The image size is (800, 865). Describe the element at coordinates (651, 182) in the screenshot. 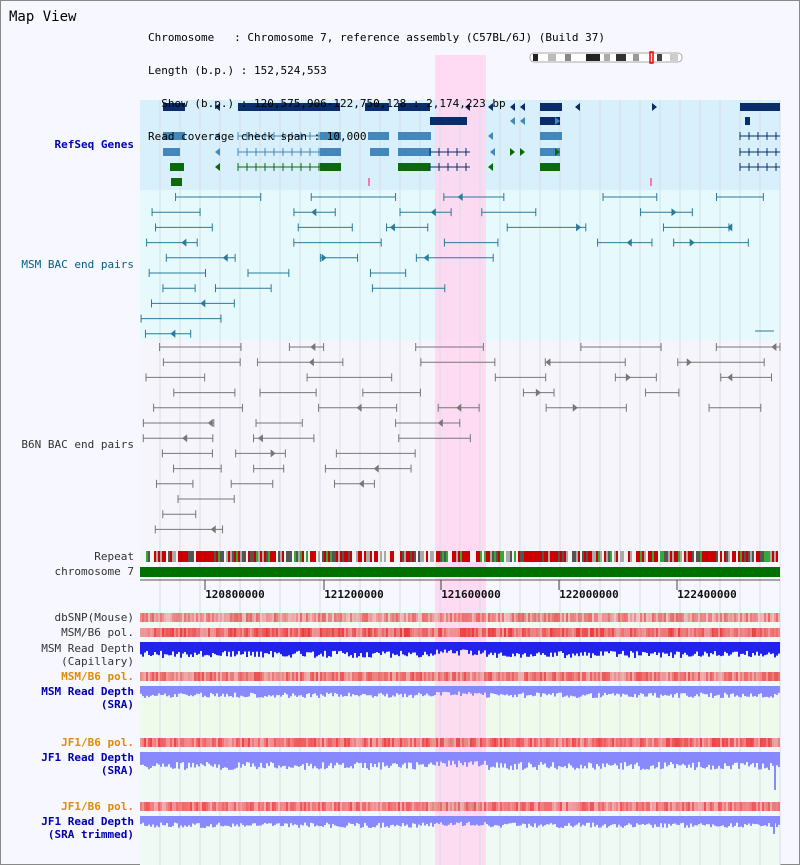

I see `refseq-marker` at that location.